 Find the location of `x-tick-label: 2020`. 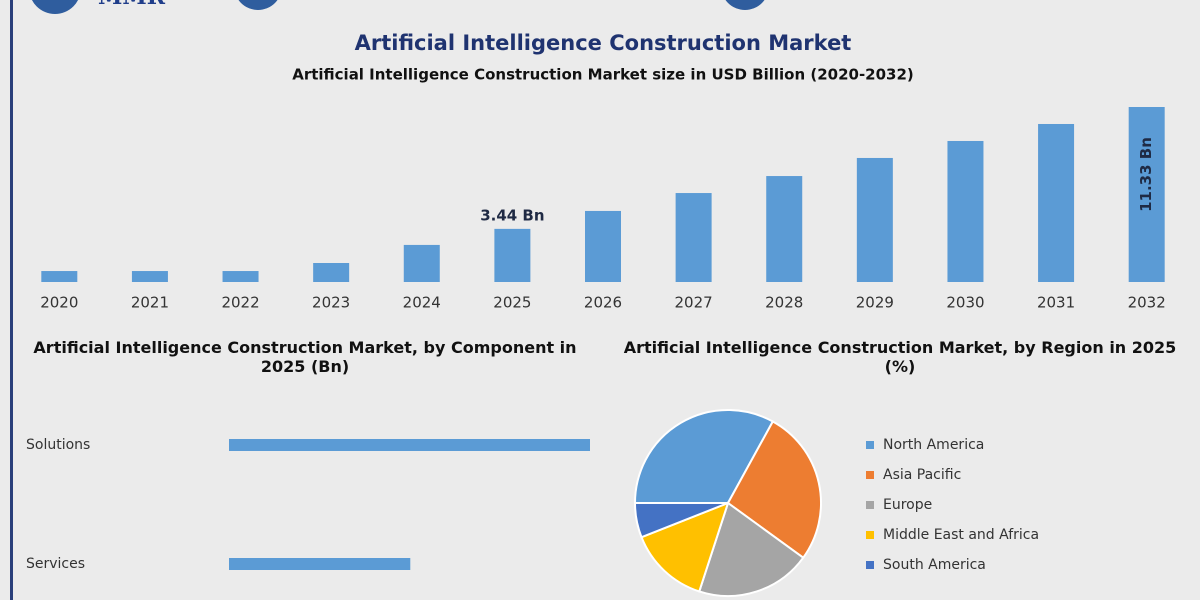

x-tick-label: 2020 is located at coordinates (59, 303).